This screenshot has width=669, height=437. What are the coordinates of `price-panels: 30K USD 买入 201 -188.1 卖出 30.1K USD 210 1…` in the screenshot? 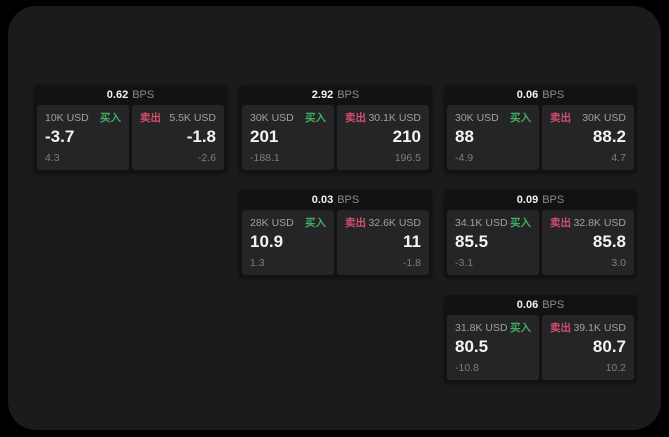 It's located at (335, 137).